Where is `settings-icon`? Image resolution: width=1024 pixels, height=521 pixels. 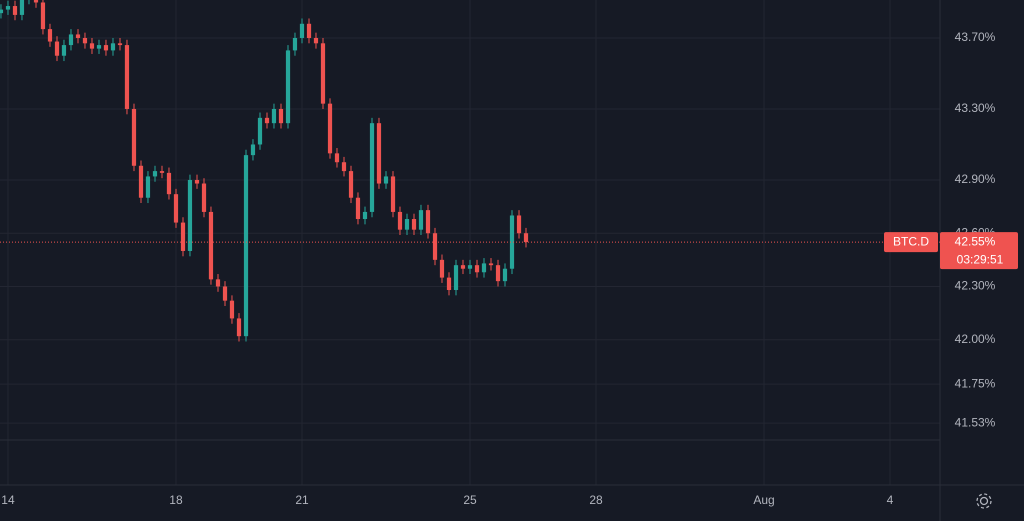 settings-icon is located at coordinates (984, 501).